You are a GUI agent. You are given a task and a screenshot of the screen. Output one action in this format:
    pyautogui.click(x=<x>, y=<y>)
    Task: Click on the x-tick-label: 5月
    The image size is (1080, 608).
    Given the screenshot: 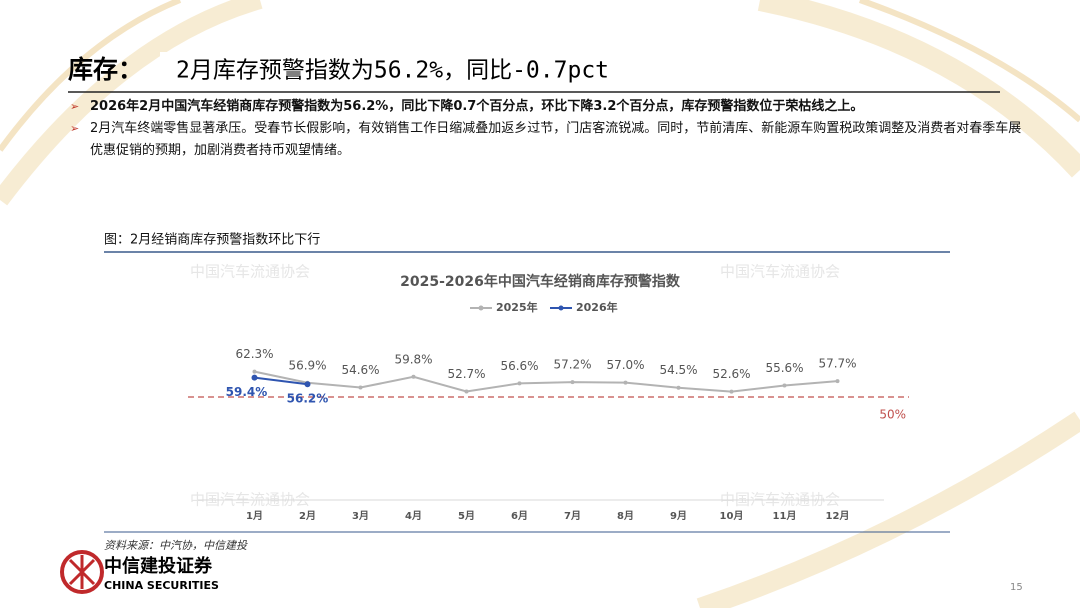 What is the action you would take?
    pyautogui.click(x=466, y=516)
    